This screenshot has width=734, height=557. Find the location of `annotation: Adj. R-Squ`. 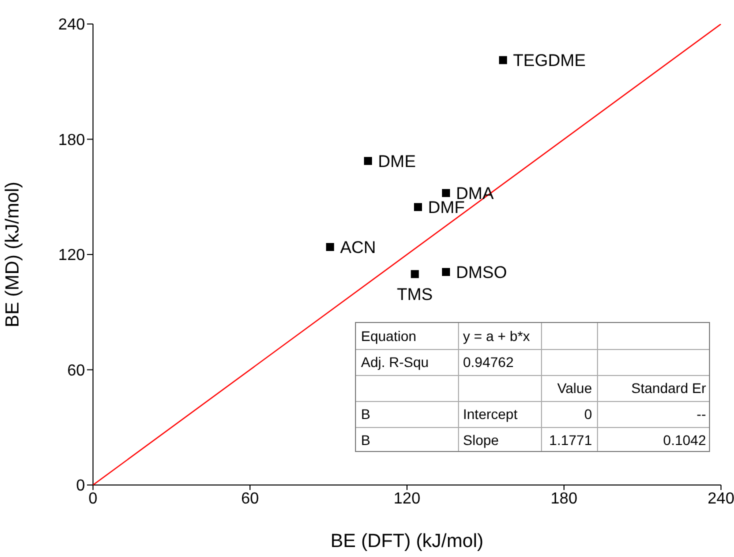

annotation: Adj. R-Squ is located at coordinates (395, 362).